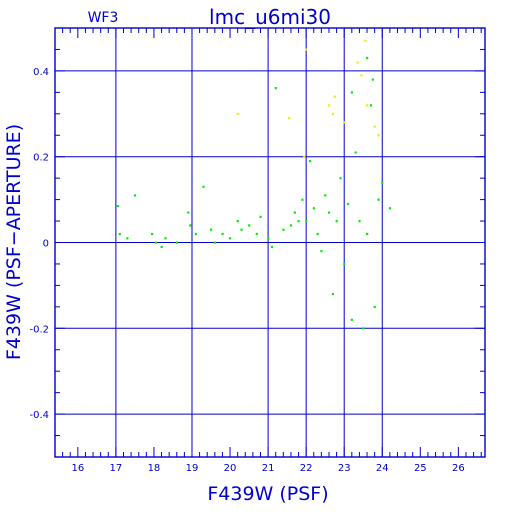  What do you see at coordinates (458, 468) in the screenshot?
I see `x-tick-label: 26` at bounding box center [458, 468].